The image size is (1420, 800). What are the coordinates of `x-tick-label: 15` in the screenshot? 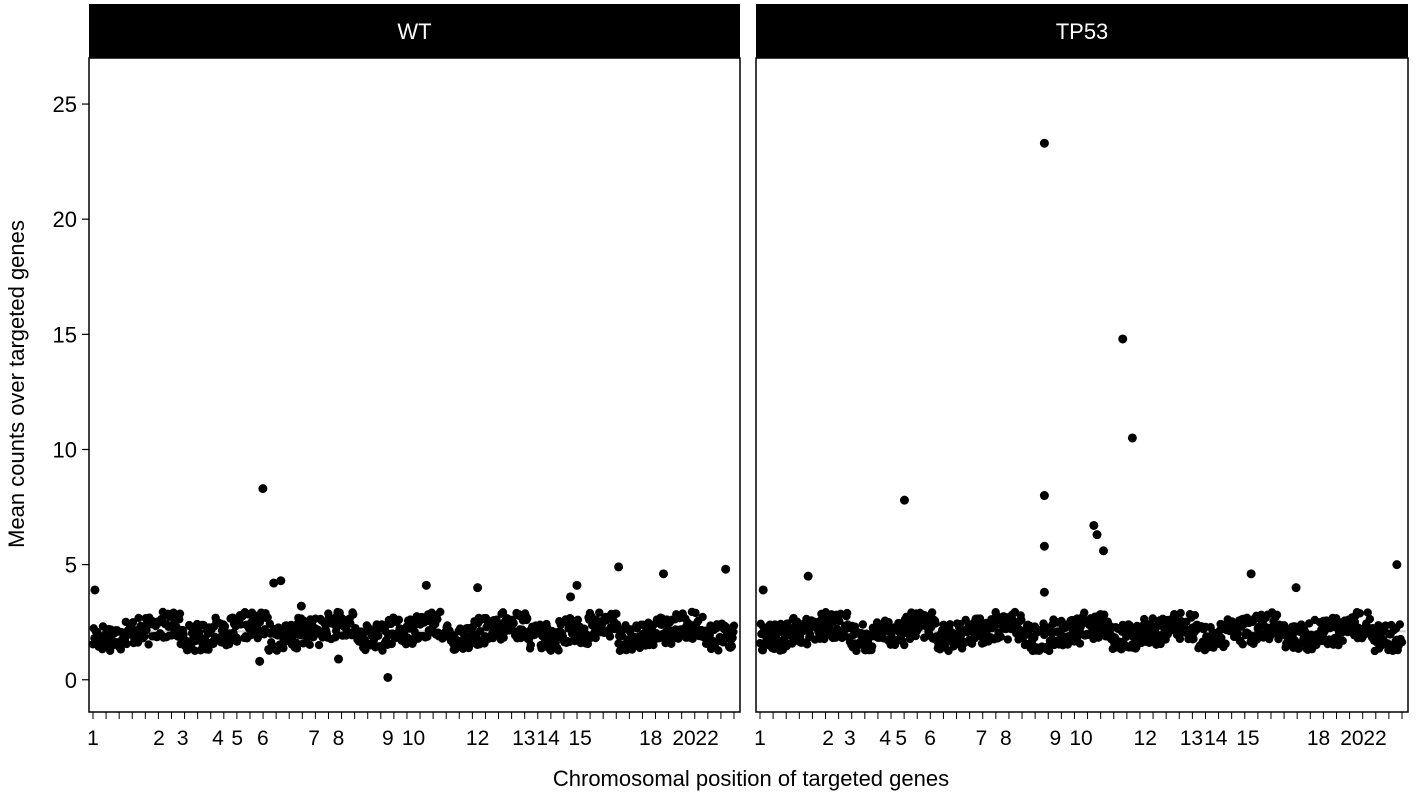 It's located at (1247, 738).